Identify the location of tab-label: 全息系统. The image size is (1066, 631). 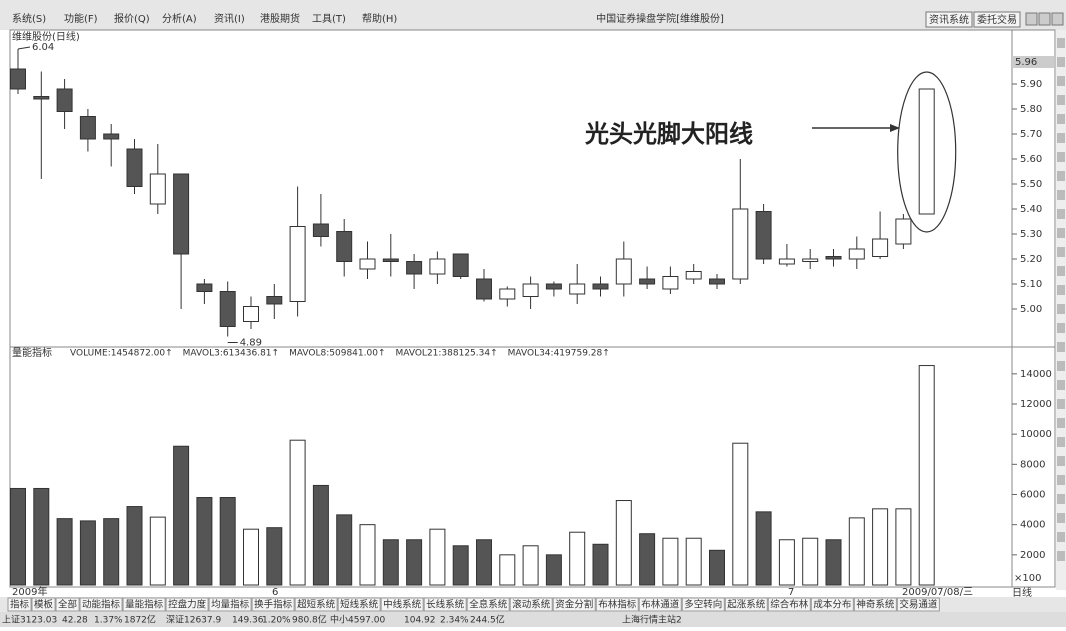
(488, 605).